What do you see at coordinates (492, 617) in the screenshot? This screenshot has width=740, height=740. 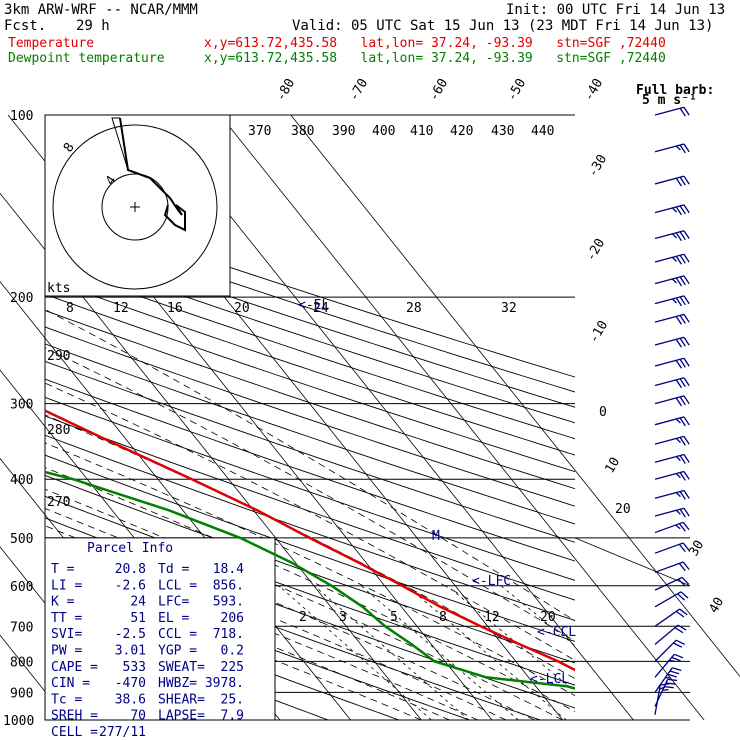 I see `mixing-ratio-label: 12` at bounding box center [492, 617].